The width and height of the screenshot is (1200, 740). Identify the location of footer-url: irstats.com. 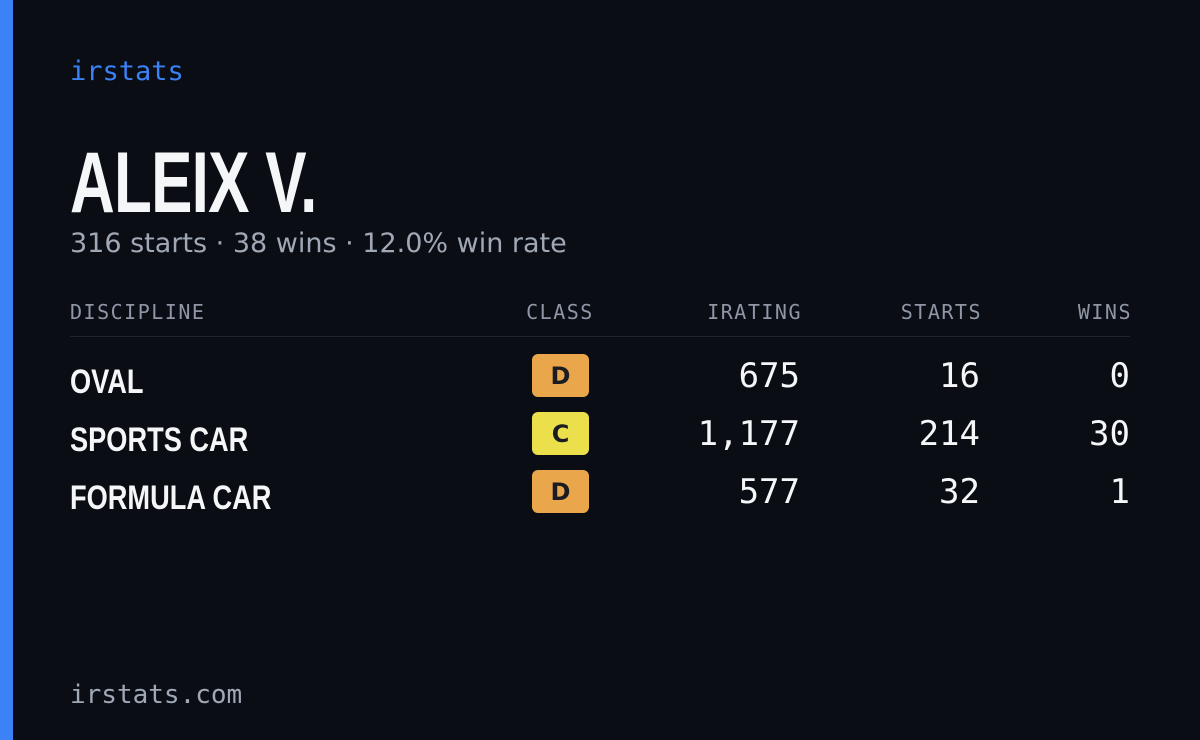
(156, 695).